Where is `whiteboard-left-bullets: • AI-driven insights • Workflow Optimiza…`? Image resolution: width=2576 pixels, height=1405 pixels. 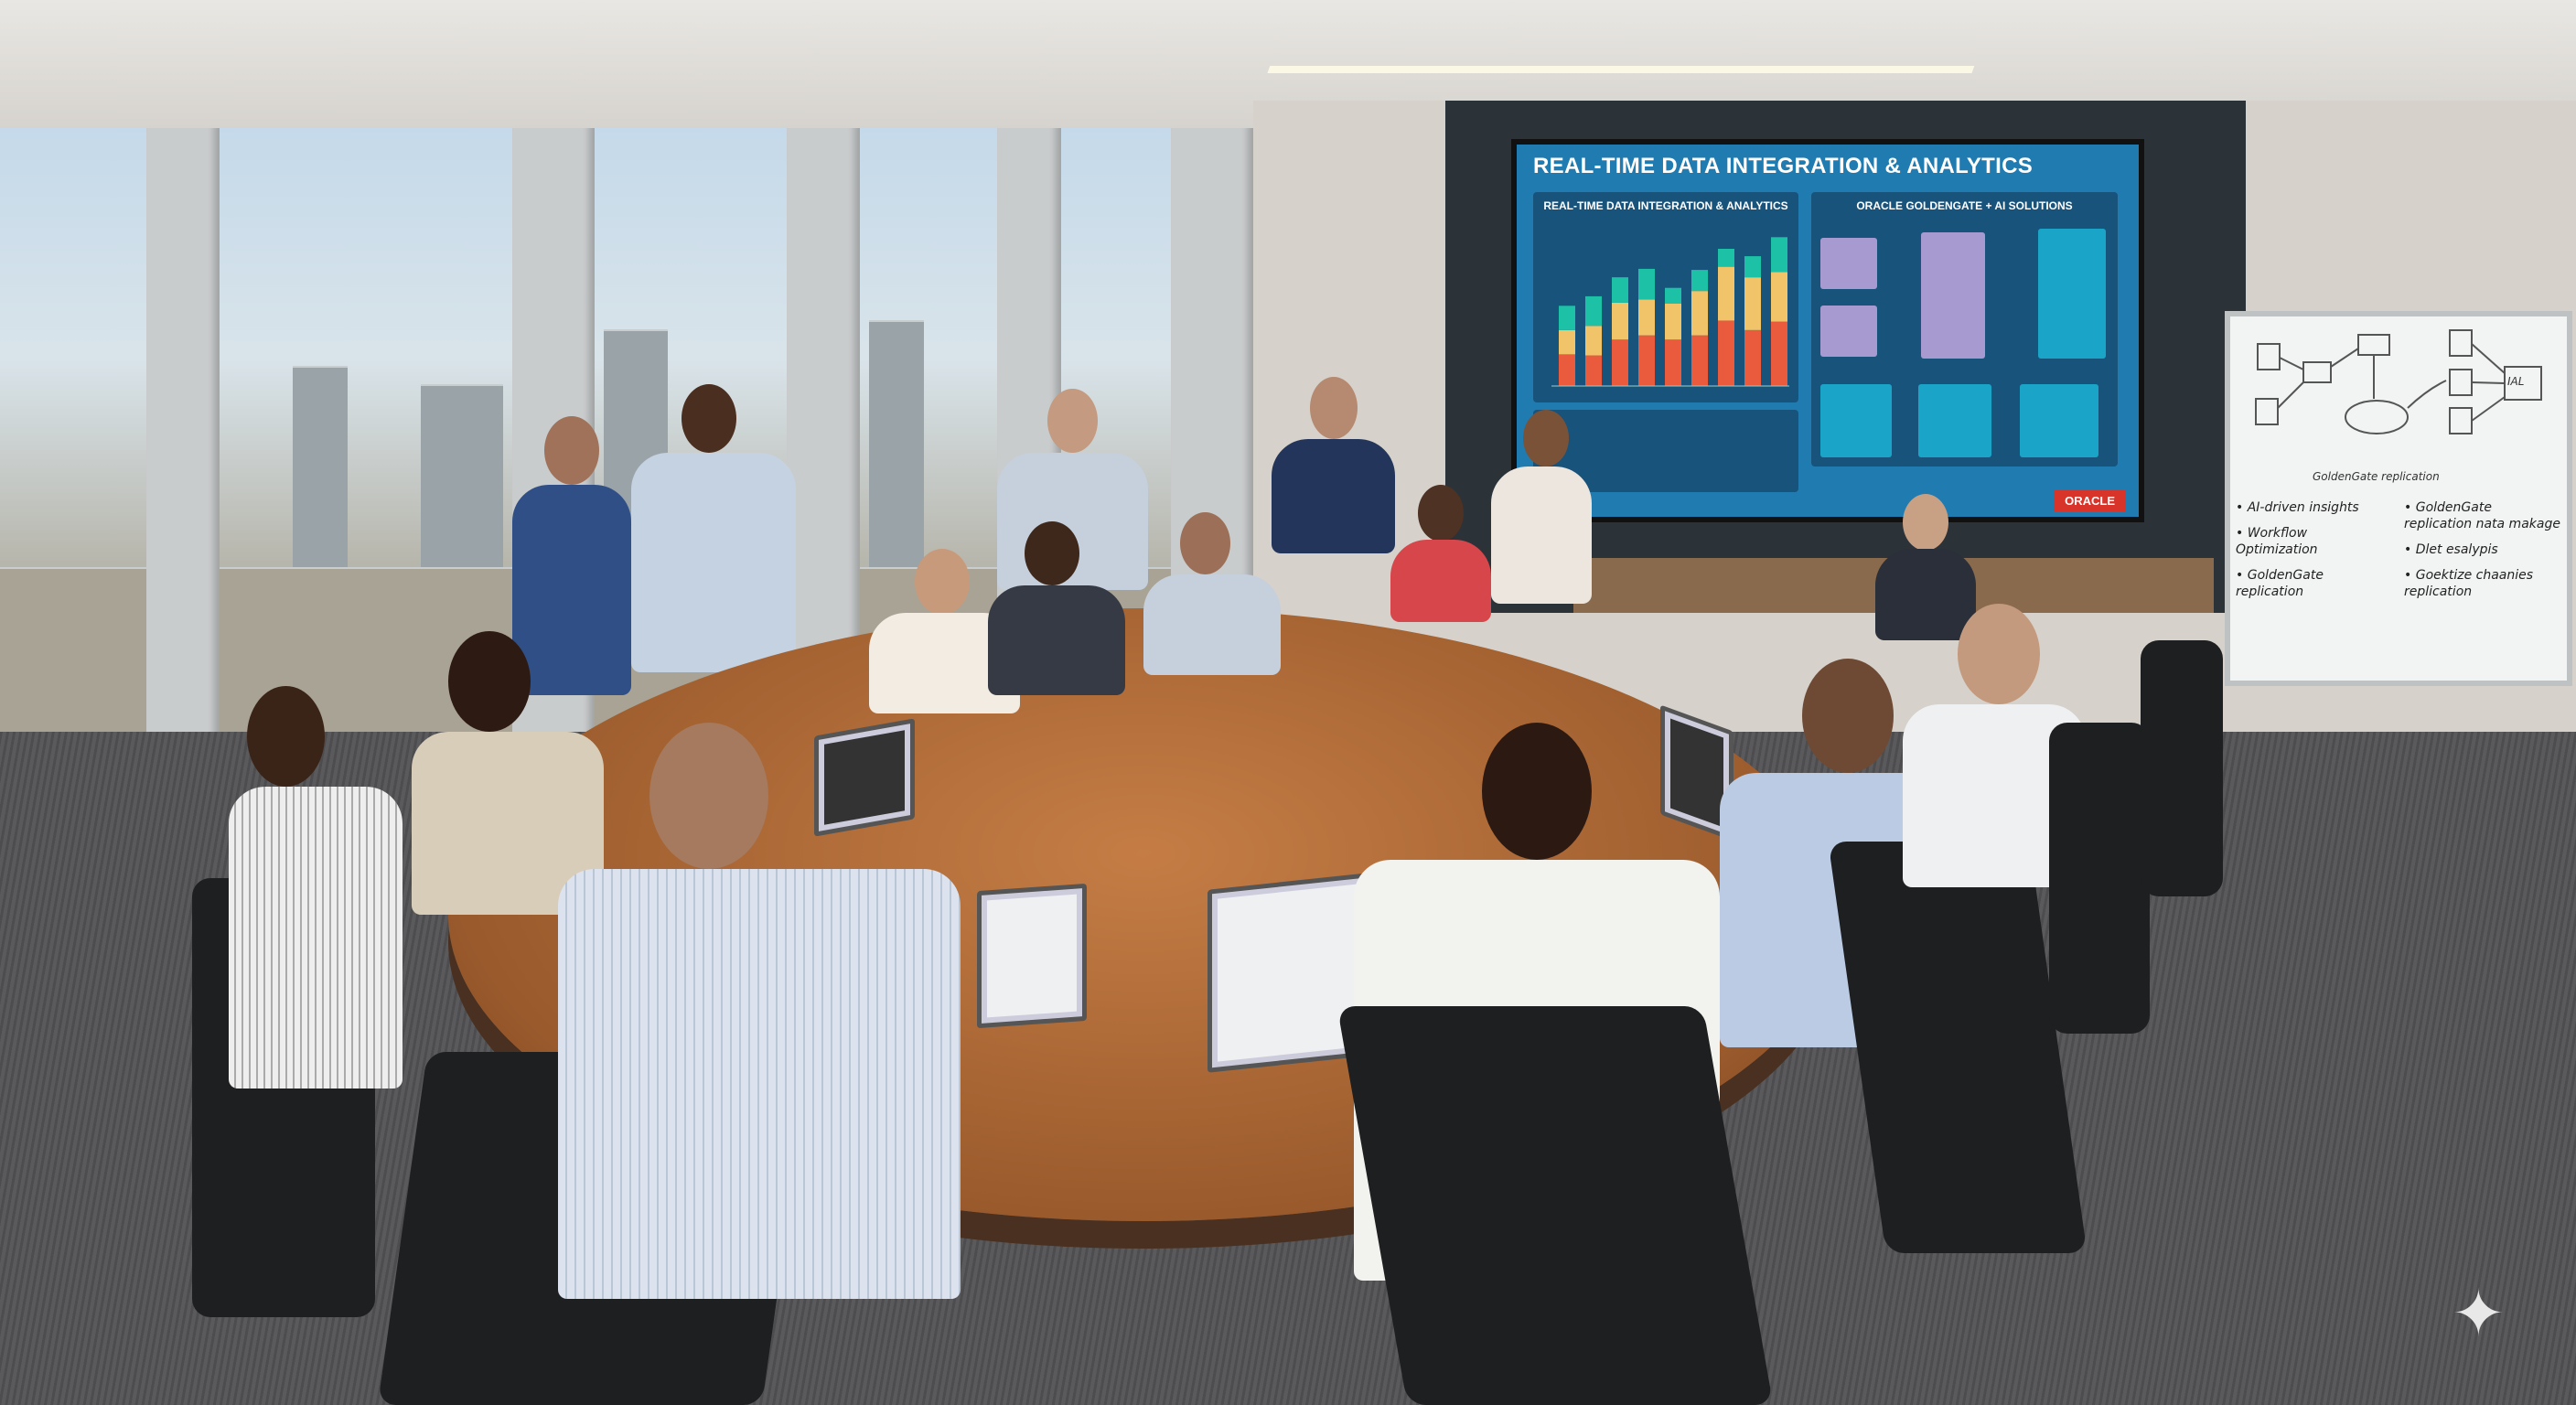 whiteboard-left-bullets: • AI-driven insights • Workflow Optimiza… is located at coordinates (2314, 549).